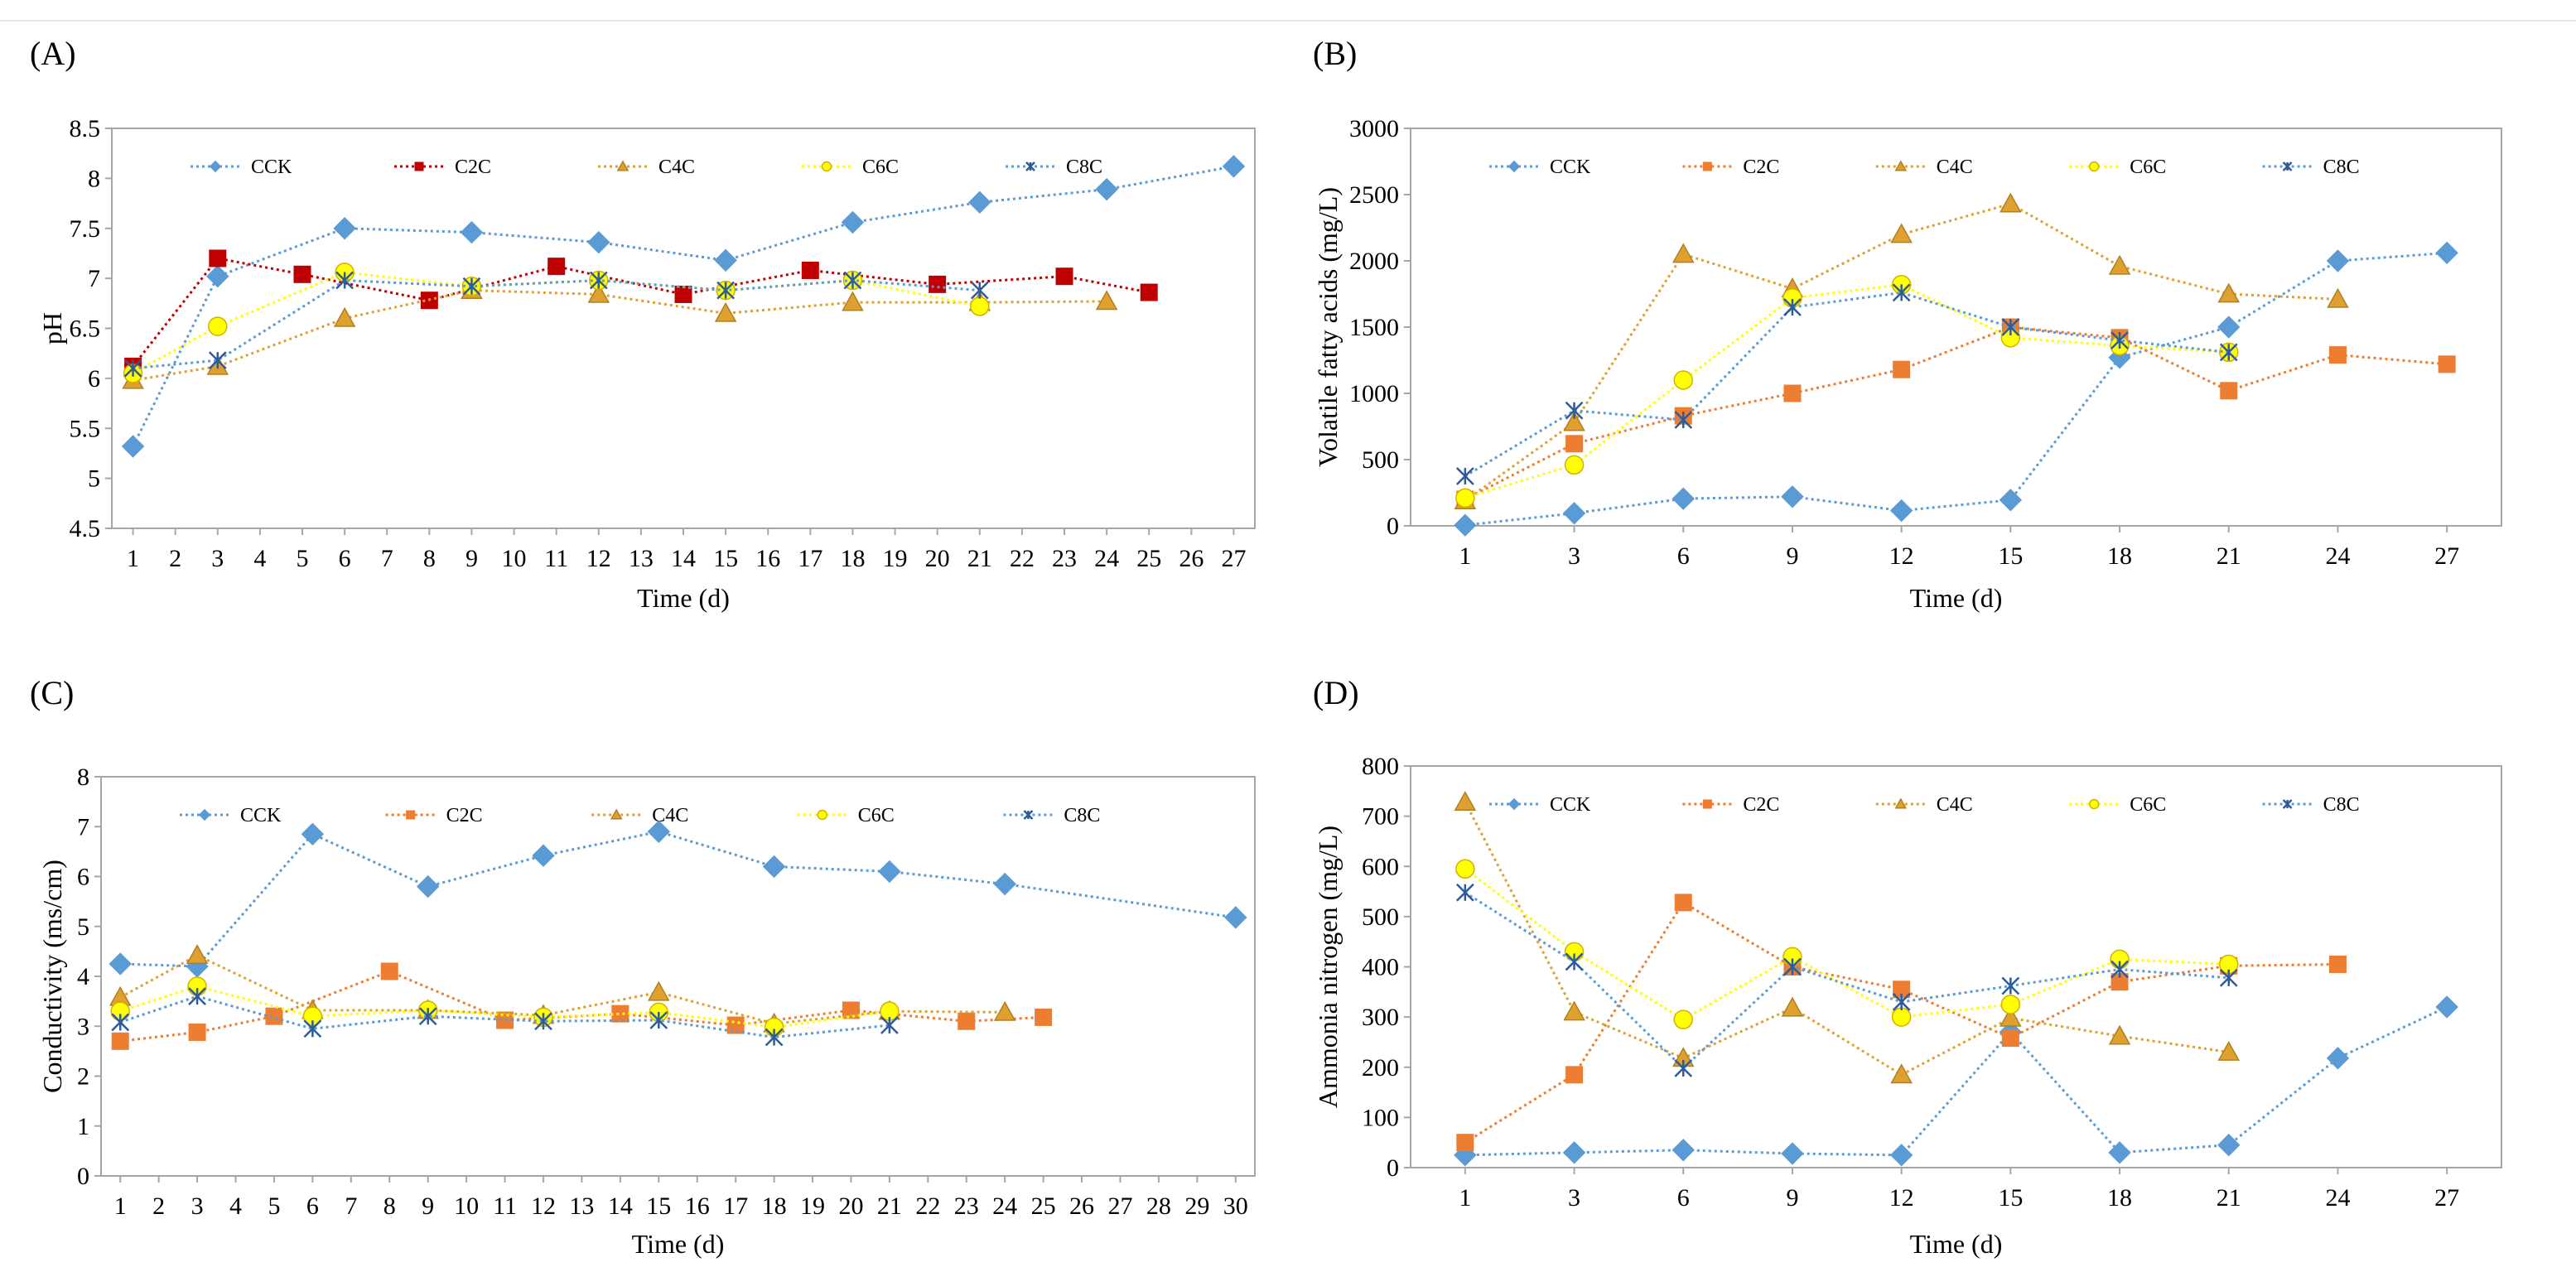 The width and height of the screenshot is (2576, 1267). What do you see at coordinates (83, 976) in the screenshot?
I see `y-tick-label: 4` at bounding box center [83, 976].